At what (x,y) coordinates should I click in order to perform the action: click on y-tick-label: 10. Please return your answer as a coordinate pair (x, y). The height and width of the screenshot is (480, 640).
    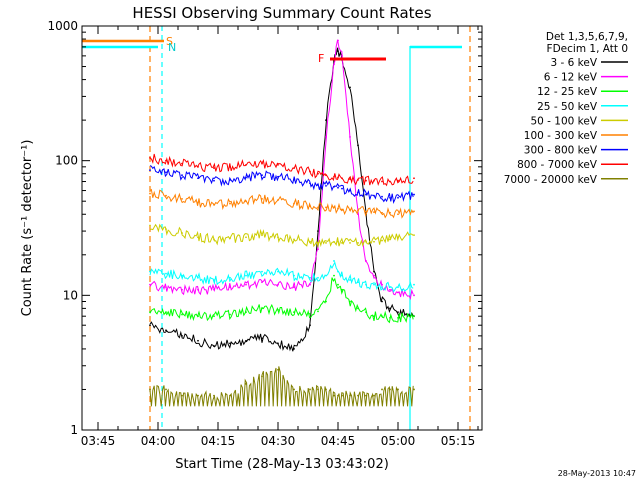
    Looking at the image, I should click on (70, 295).